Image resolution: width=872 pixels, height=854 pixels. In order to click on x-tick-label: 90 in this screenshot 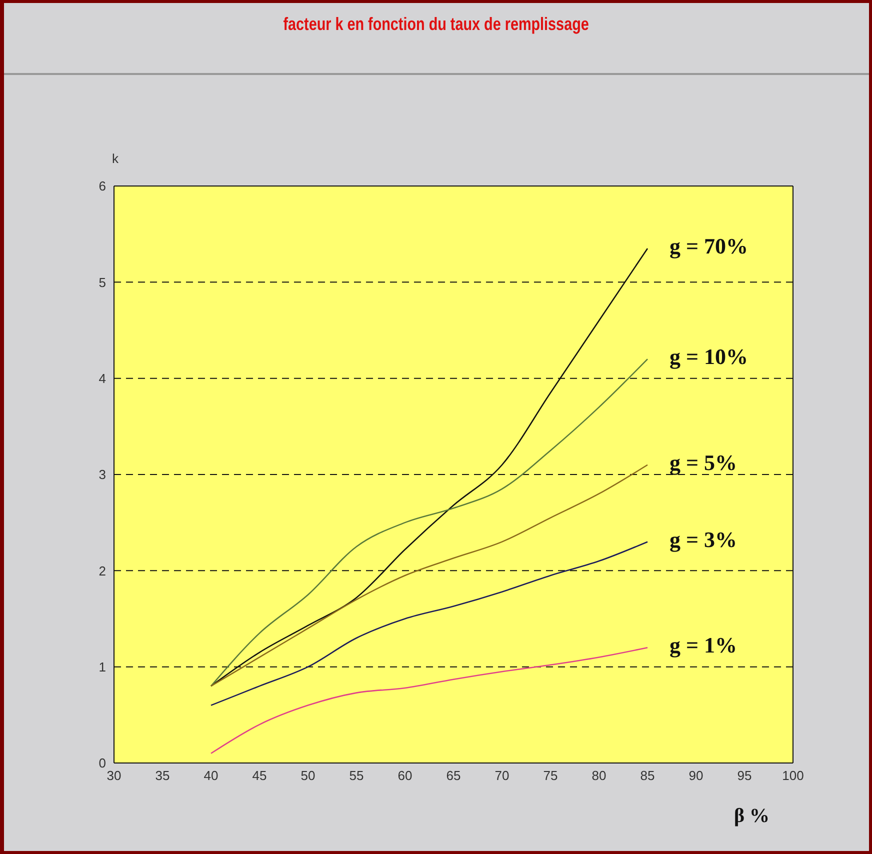, I will do `click(696, 776)`.